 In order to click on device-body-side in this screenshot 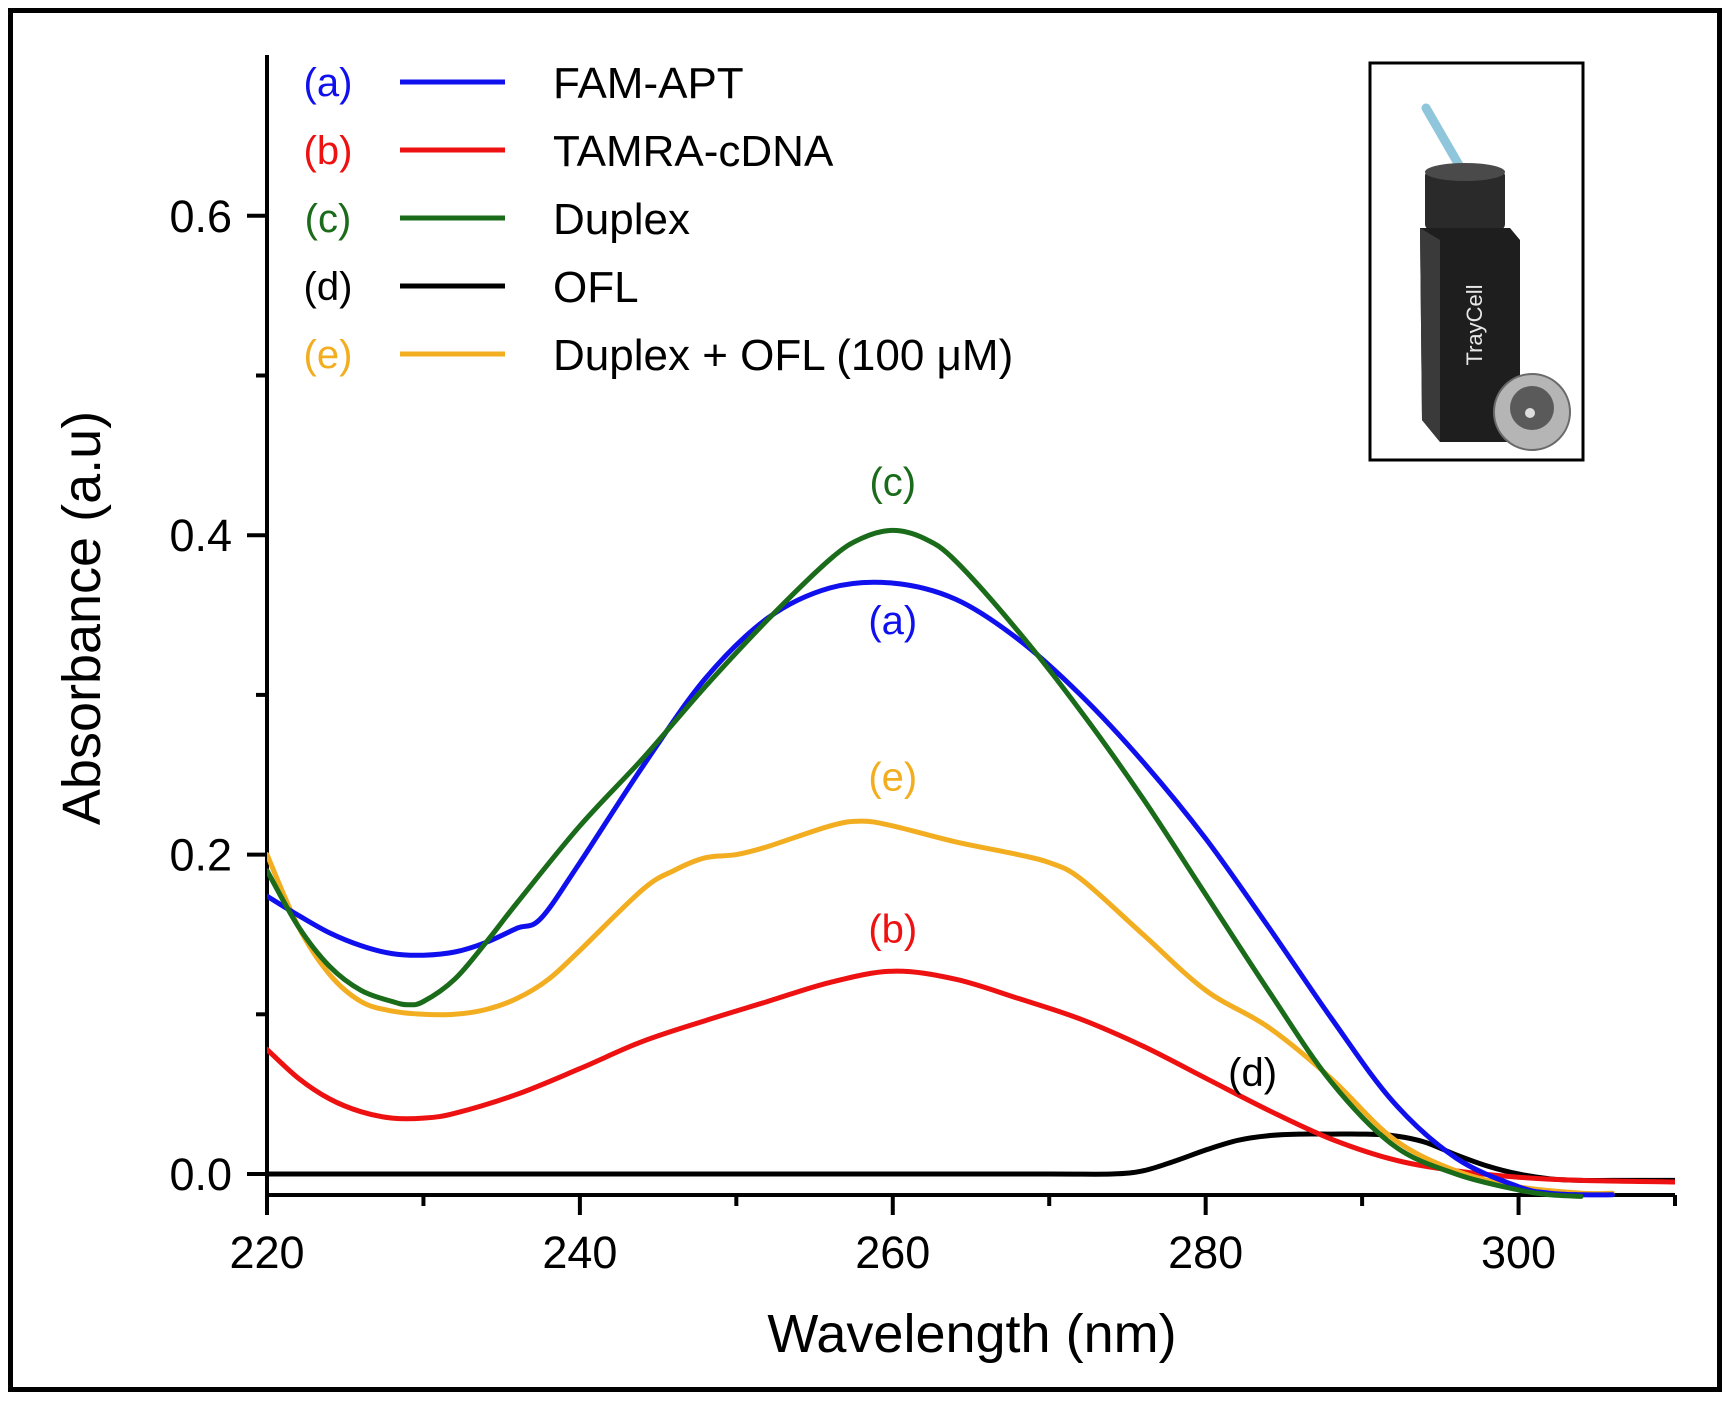, I will do `click(1430, 335)`.